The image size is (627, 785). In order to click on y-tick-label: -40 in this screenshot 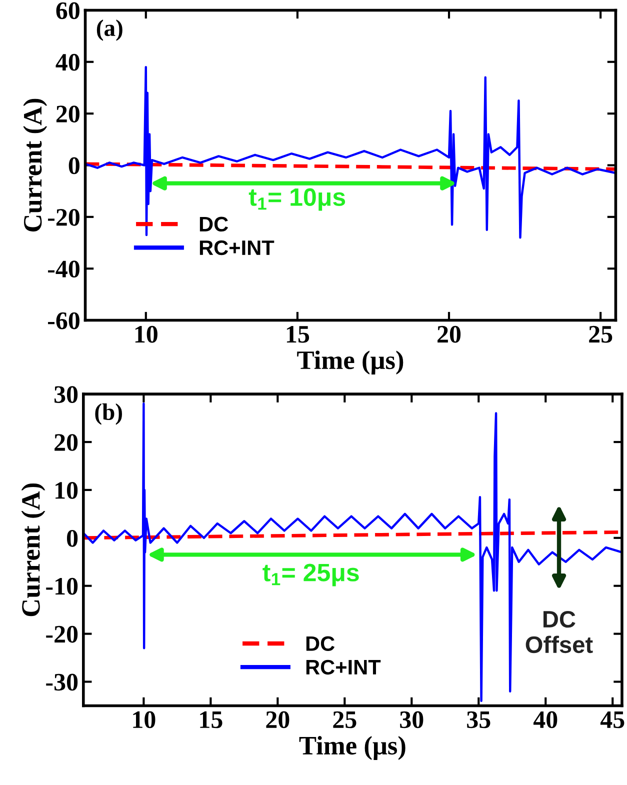, I will do `click(64, 269)`.